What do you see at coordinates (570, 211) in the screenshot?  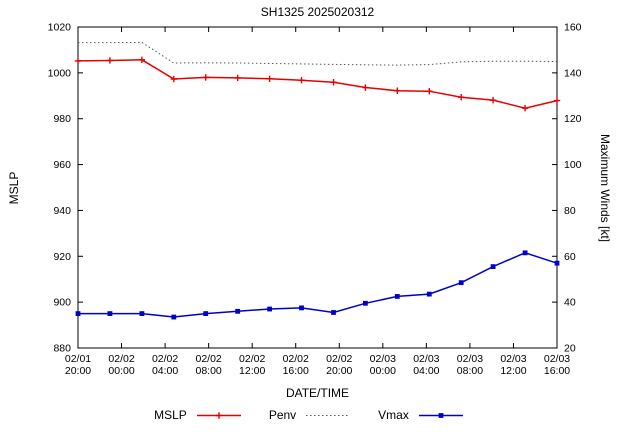 I see `svg-text: 80` at bounding box center [570, 211].